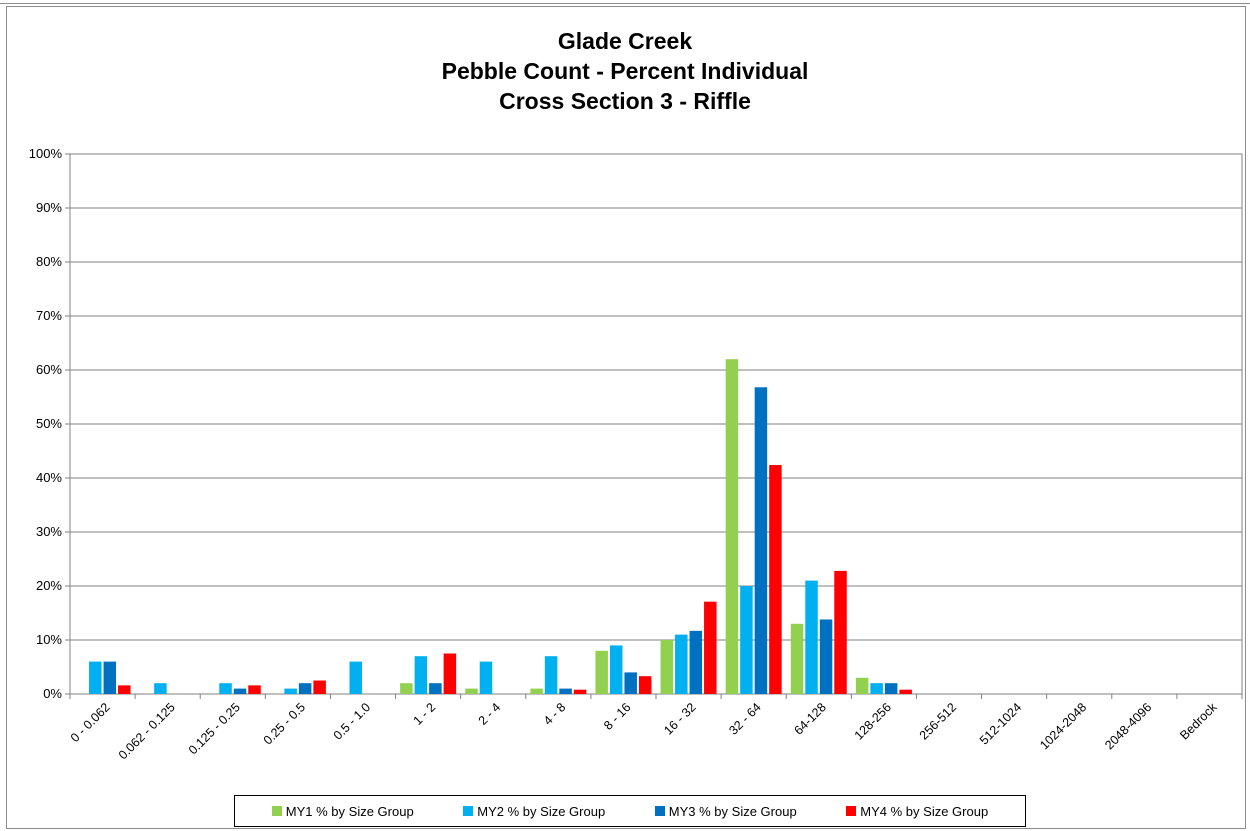  What do you see at coordinates (49, 207) in the screenshot?
I see `y-tick-label: 90%` at bounding box center [49, 207].